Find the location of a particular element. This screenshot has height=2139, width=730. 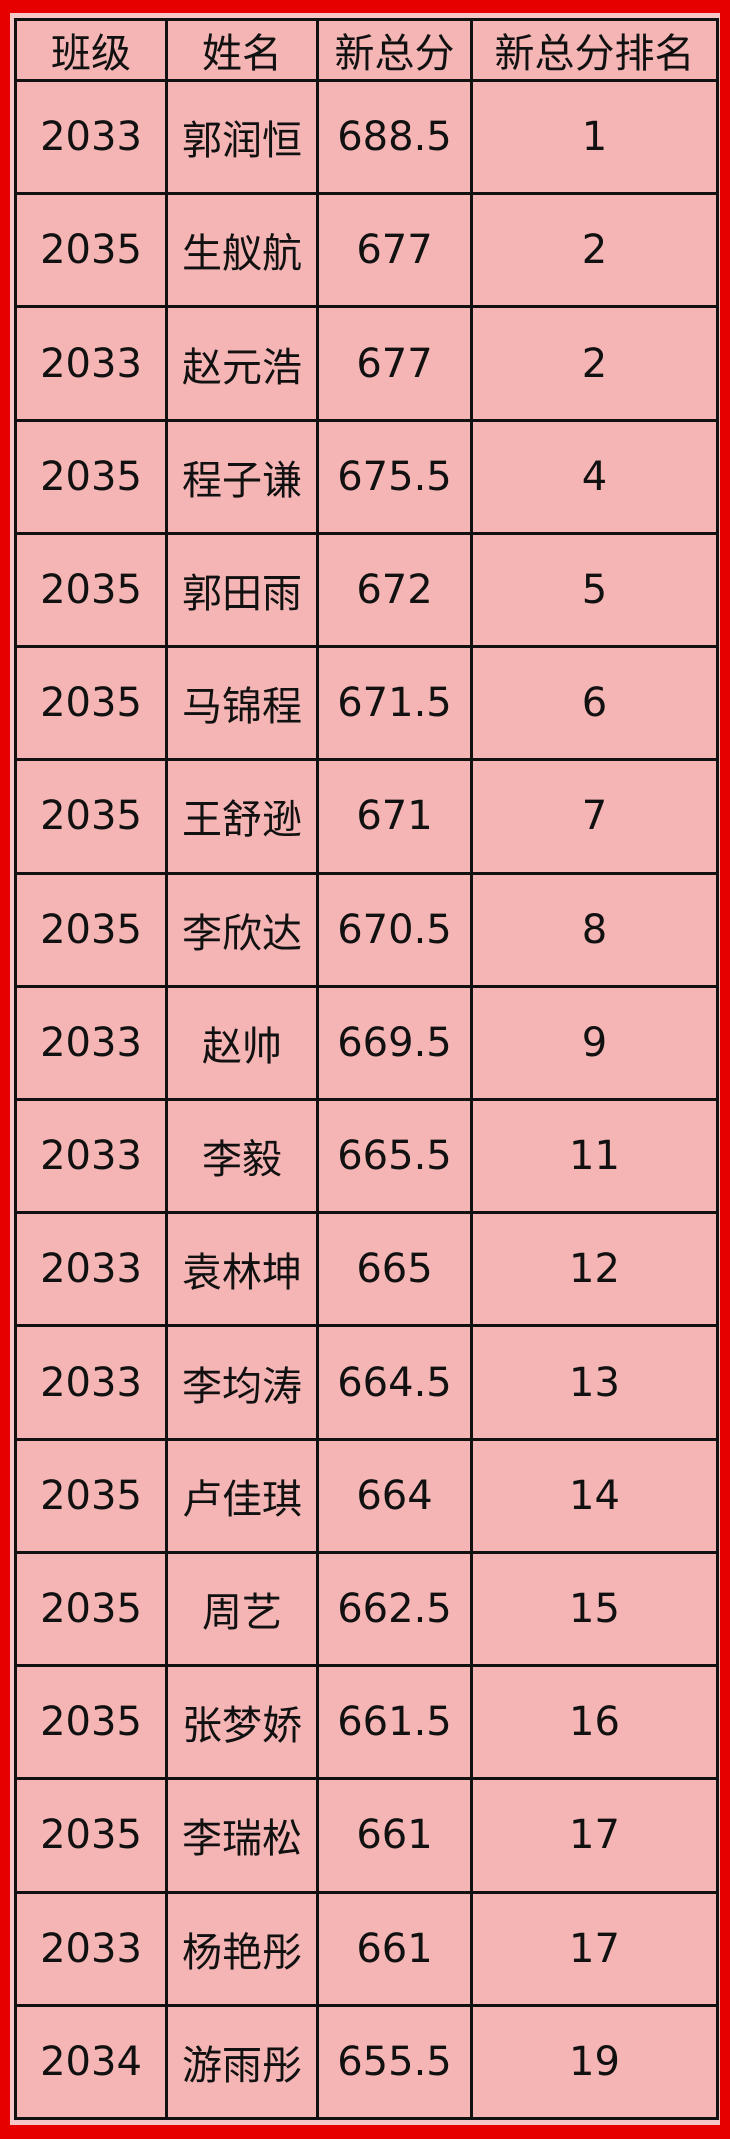

header-class: 班级 is located at coordinates (91, 50).